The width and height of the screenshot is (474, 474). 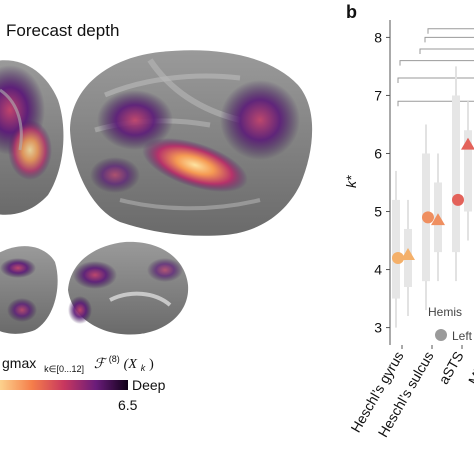 I want to click on significance-brackets, so click(x=435, y=67).